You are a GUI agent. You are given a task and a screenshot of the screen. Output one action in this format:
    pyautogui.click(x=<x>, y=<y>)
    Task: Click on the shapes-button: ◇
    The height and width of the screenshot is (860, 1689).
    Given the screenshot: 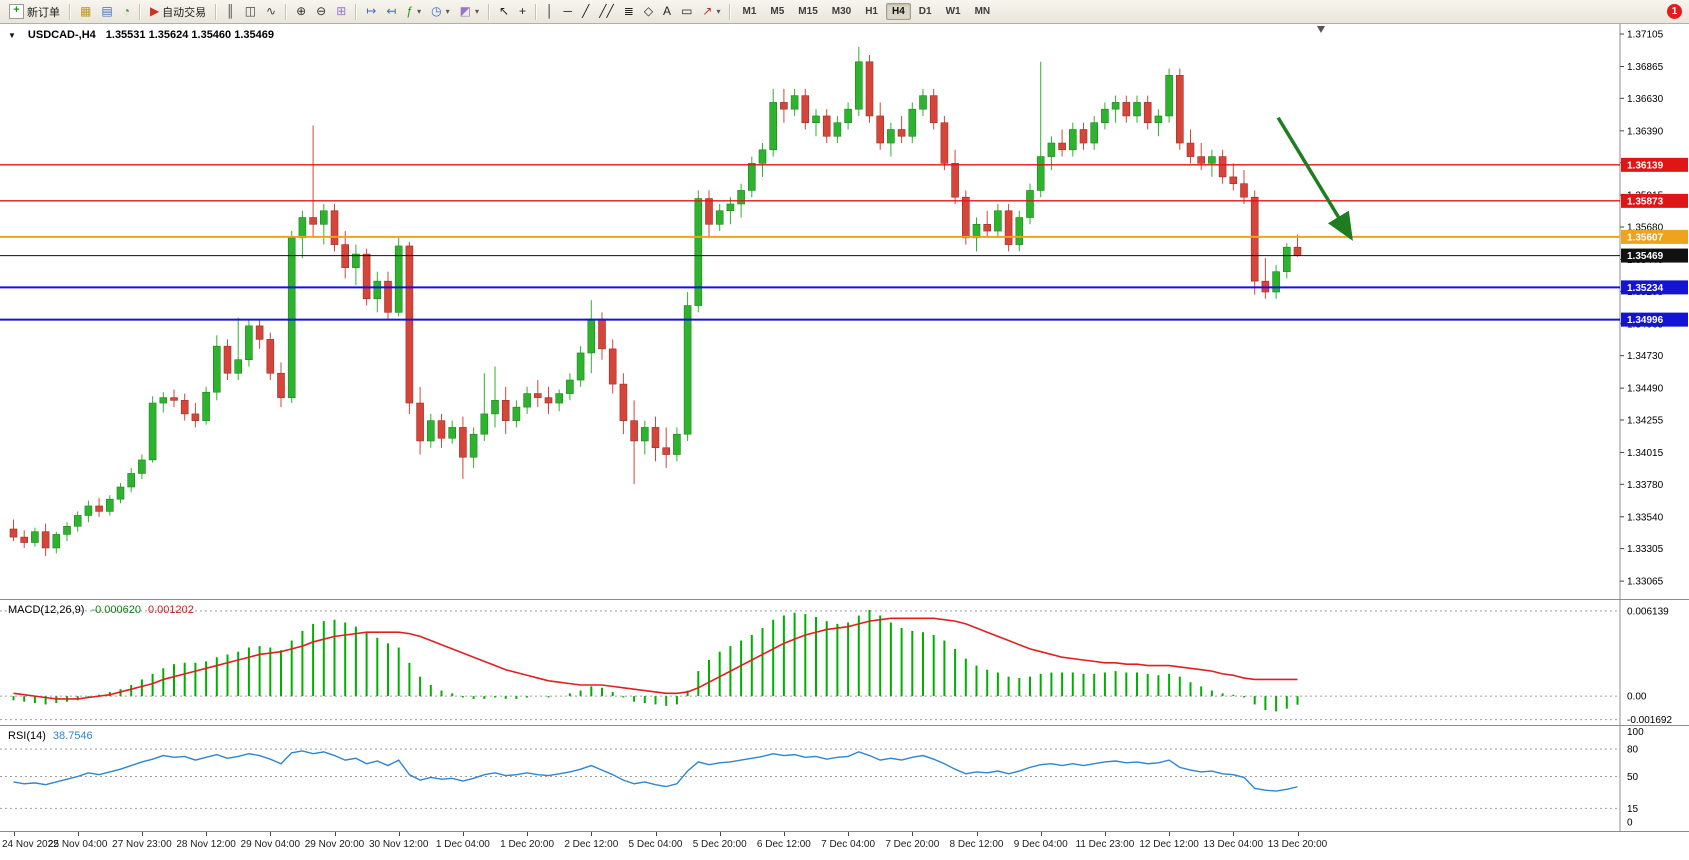 What is the action you would take?
    pyautogui.click(x=648, y=11)
    